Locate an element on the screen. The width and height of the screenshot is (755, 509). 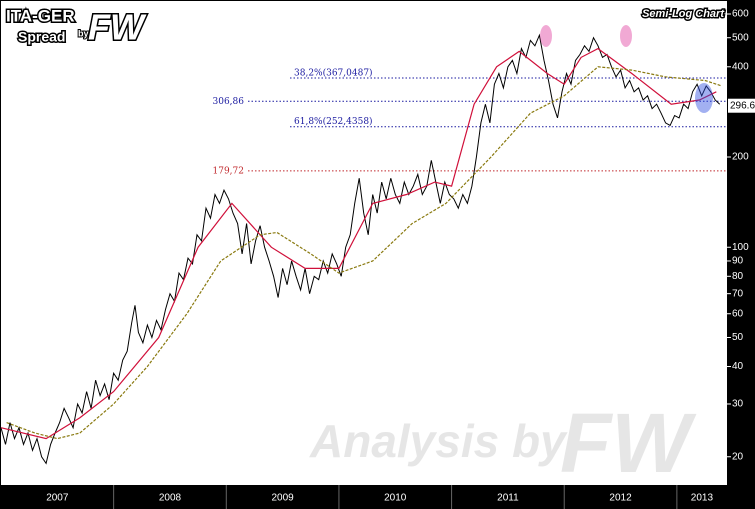
x-tick-label: 2010 is located at coordinates (395, 498).